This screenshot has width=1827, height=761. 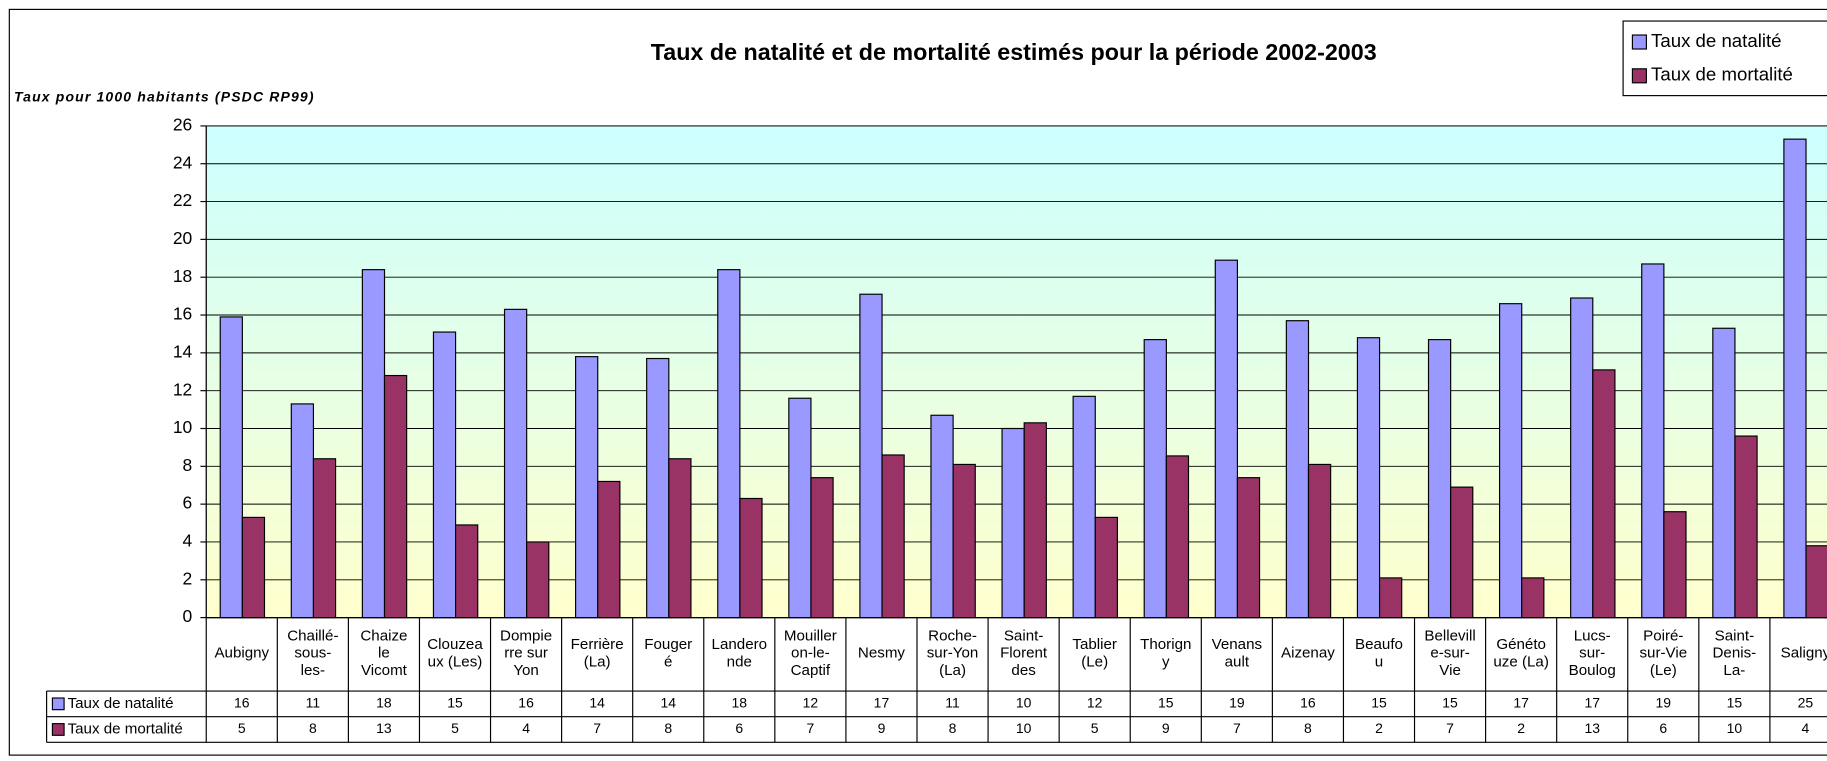 I want to click on x-tick-label: Chaize le Vicomt, so click(x=383, y=653).